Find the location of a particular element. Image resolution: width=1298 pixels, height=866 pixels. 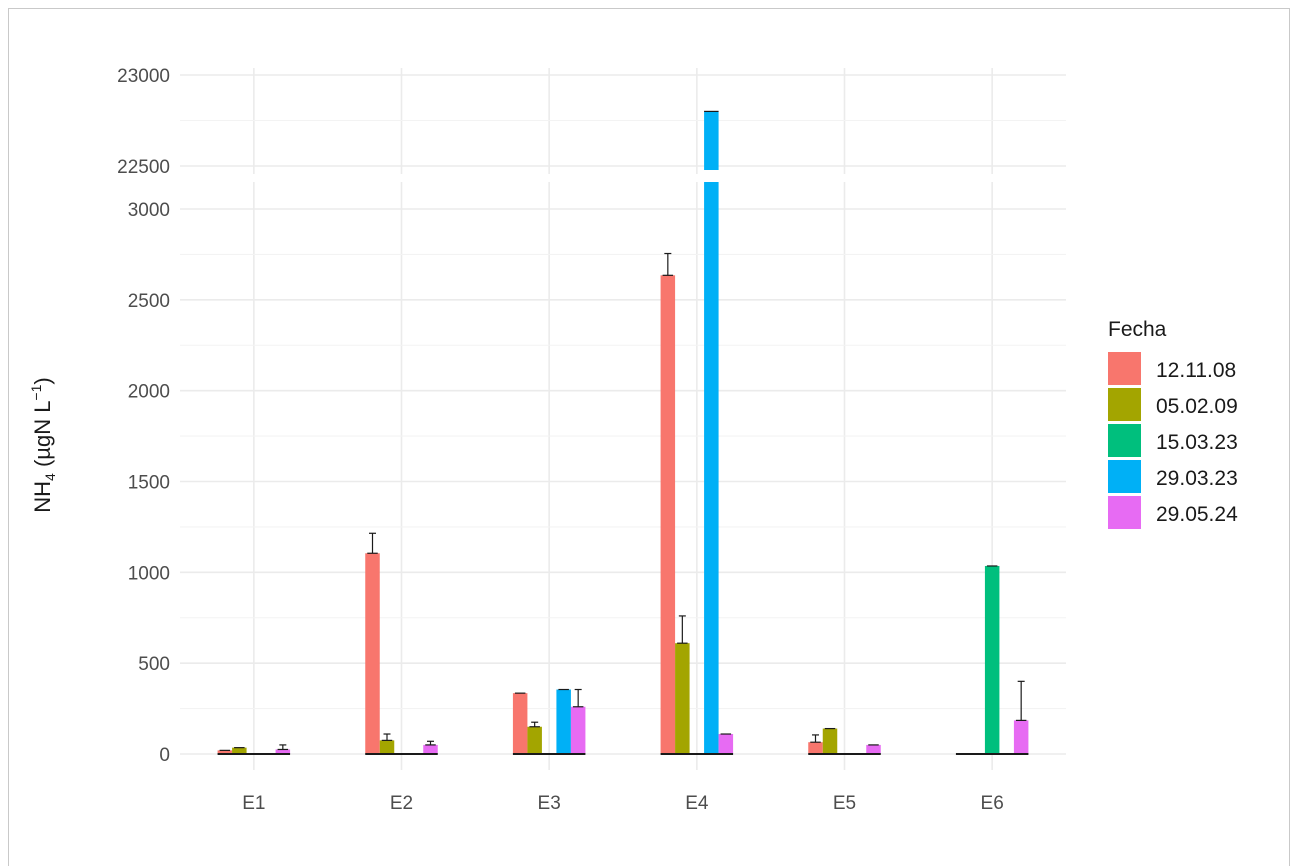

y-tick-label: 500 is located at coordinates (154, 664).